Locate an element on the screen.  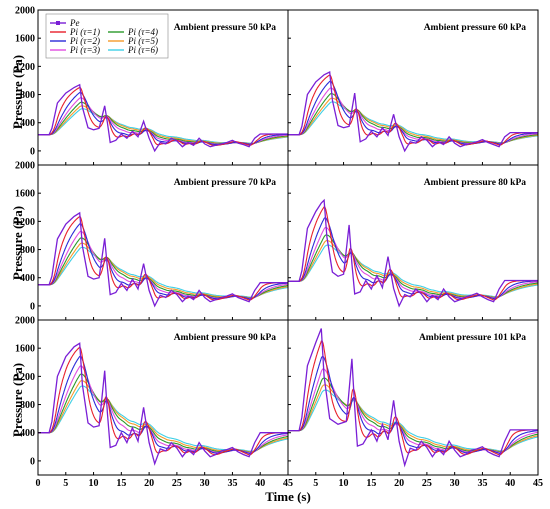
legend-label-2: Pi (τ=1) is located at coordinates (84, 32).